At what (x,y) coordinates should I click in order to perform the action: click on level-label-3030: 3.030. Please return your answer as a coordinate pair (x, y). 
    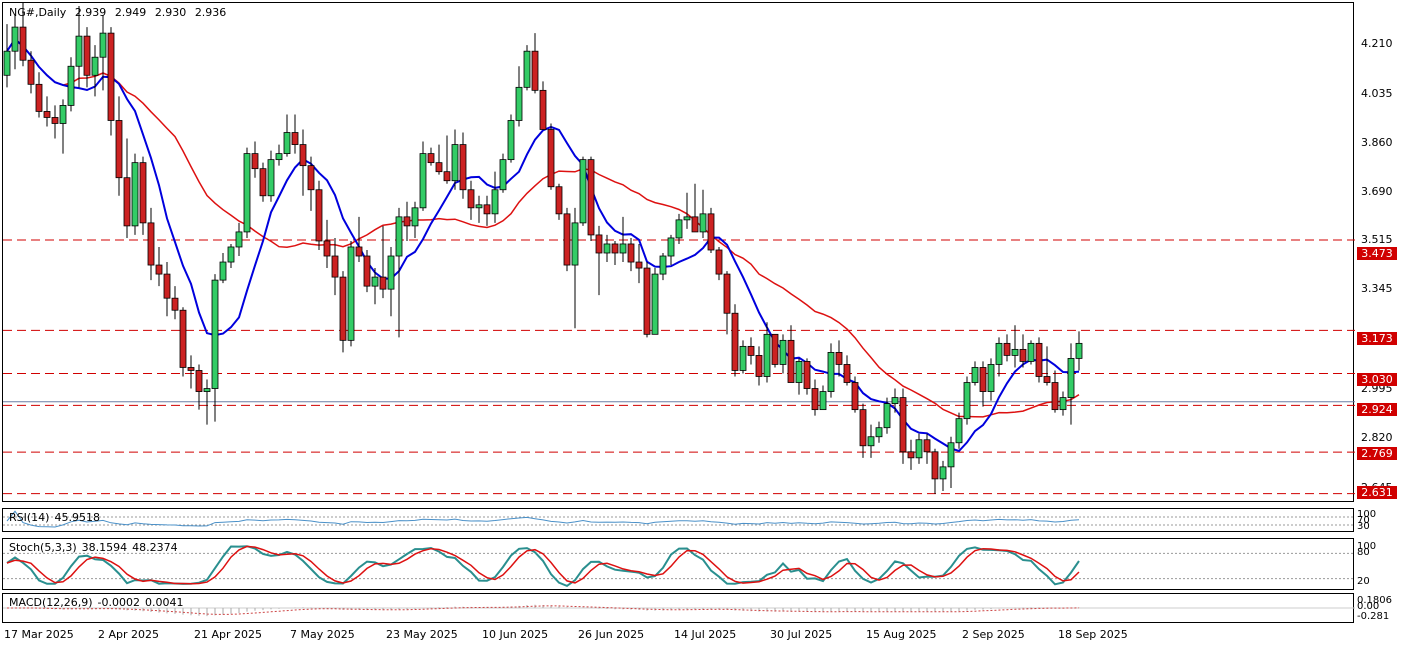
    Looking at the image, I should click on (1377, 379).